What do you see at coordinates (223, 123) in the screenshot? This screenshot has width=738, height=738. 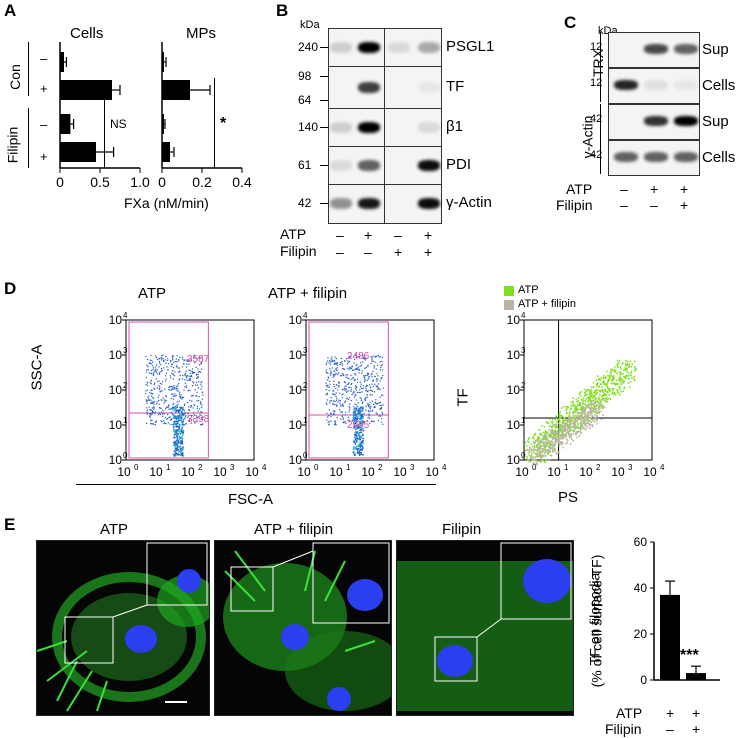 I see `sig-star: *` at bounding box center [223, 123].